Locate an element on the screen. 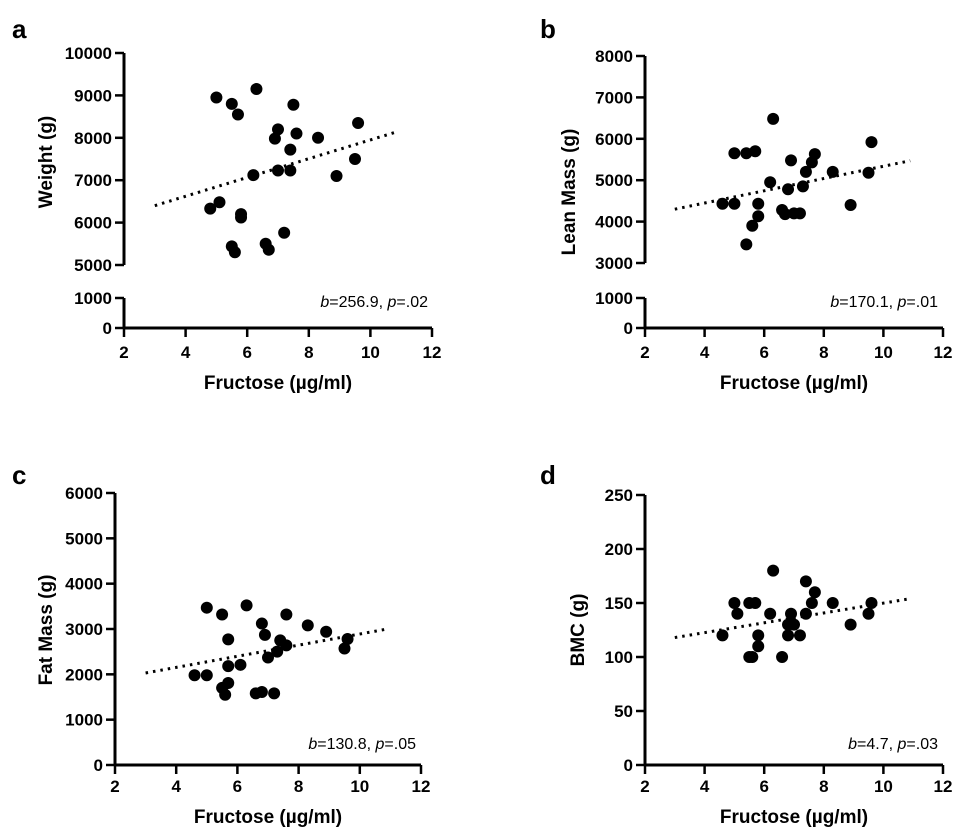 The width and height of the screenshot is (956, 831). y-axis-title: Lean Mass (g) is located at coordinates (569, 192).